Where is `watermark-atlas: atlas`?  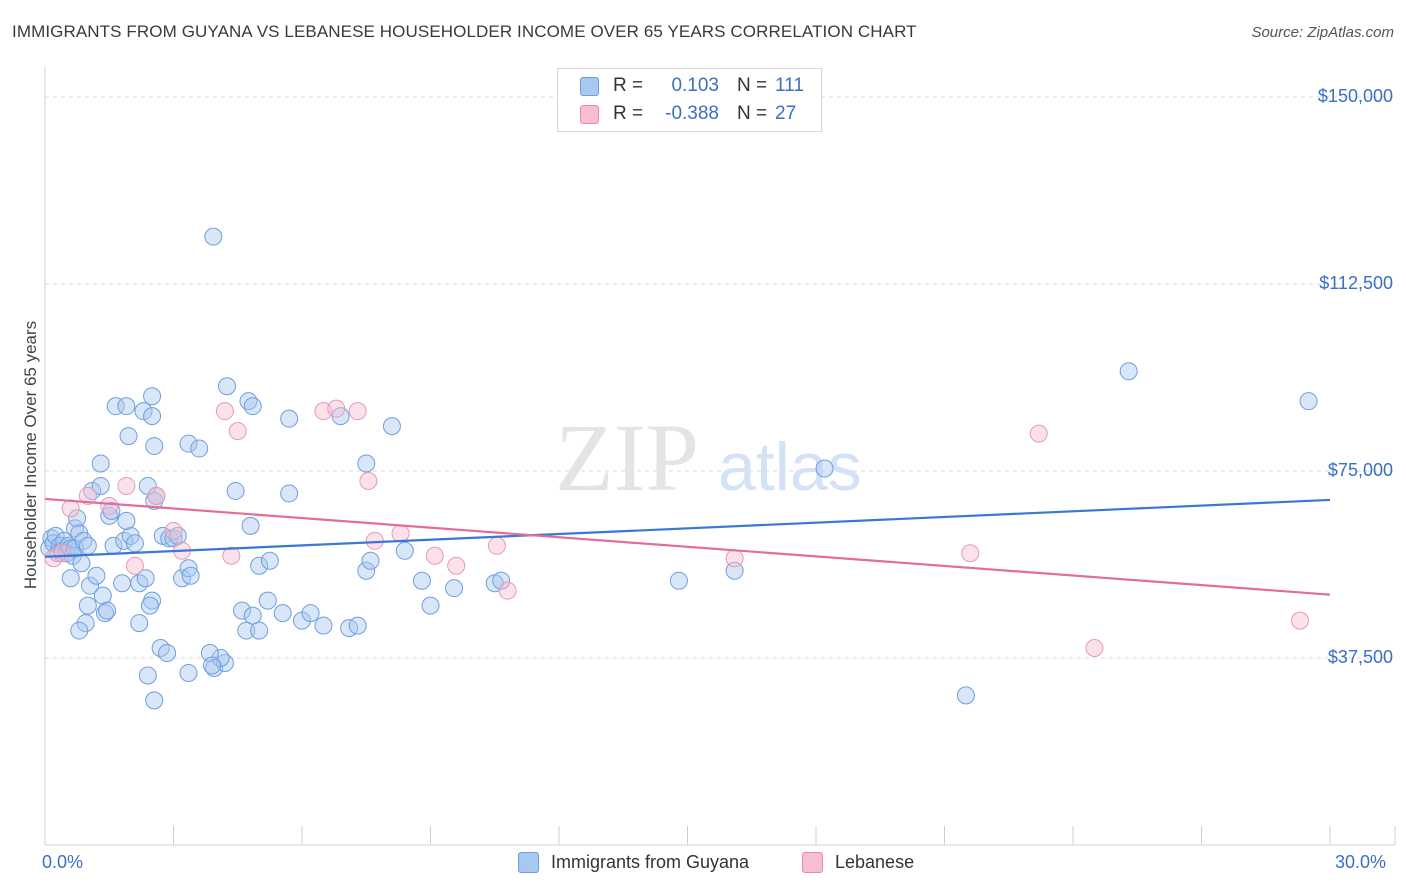 watermark-atlas: atlas is located at coordinates (790, 467).